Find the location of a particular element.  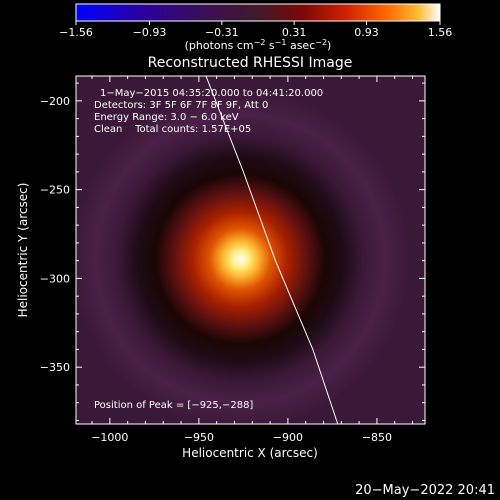

x-tick-label: −1000 is located at coordinates (109, 437).